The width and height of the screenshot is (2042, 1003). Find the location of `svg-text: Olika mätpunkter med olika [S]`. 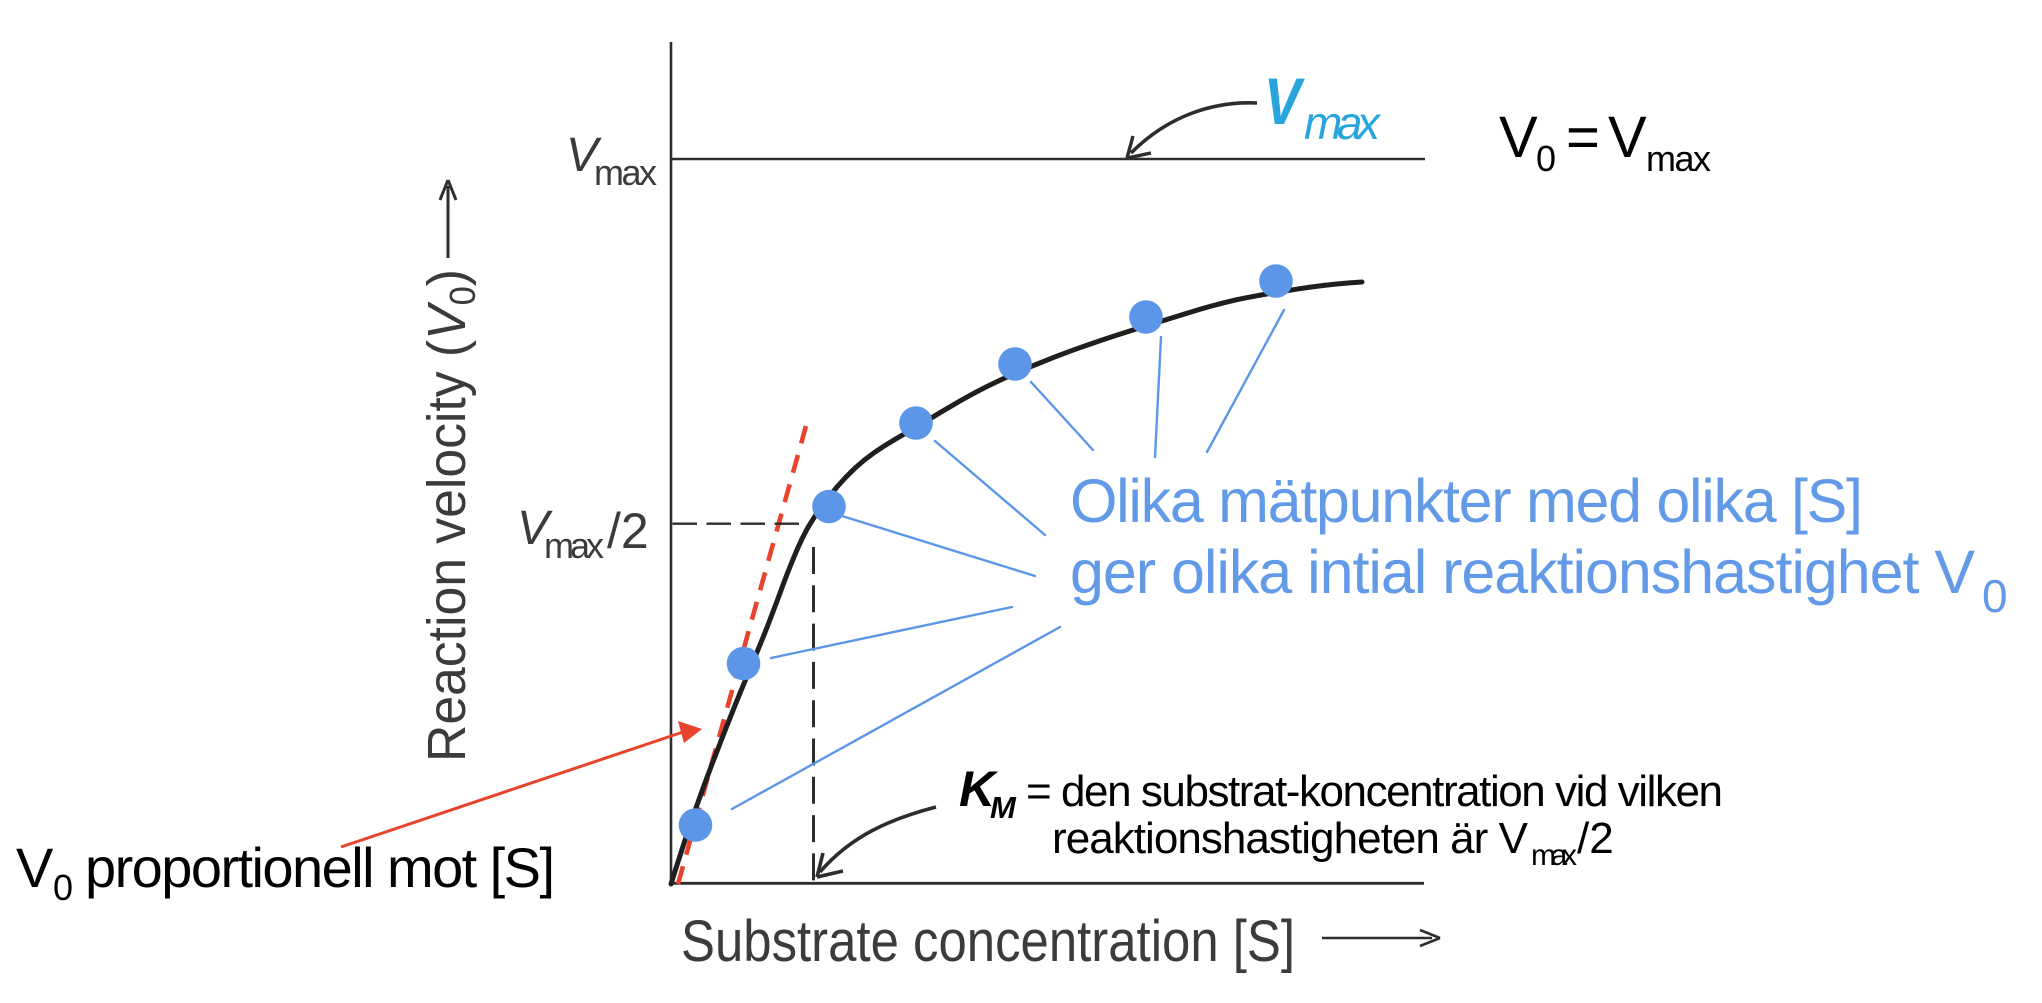

svg-text: Olika mätpunkter med olika [S] is located at coordinates (1466, 501).